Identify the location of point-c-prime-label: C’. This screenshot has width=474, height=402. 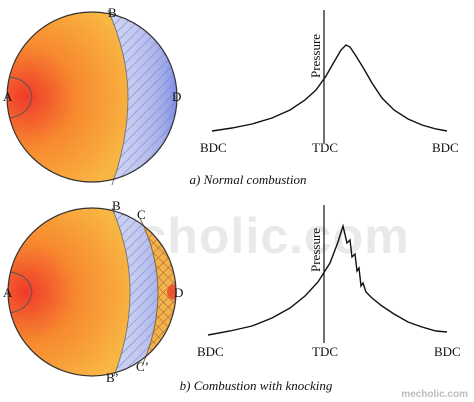
(142, 366).